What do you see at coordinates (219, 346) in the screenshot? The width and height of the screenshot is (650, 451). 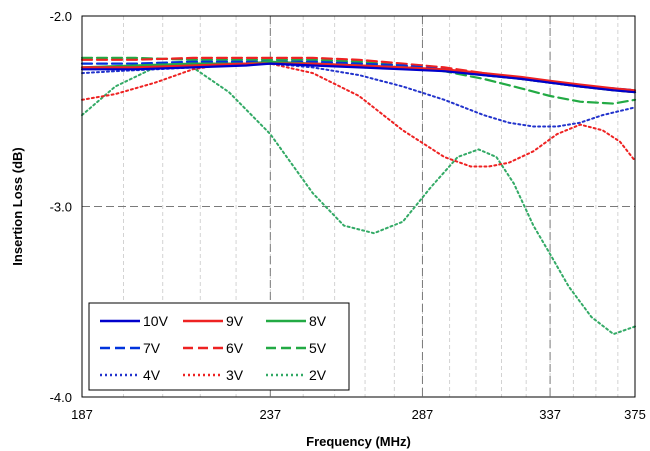 I see `legend: 10V 9V 8V 7V 6V 5V 4V 3V 2V` at bounding box center [219, 346].